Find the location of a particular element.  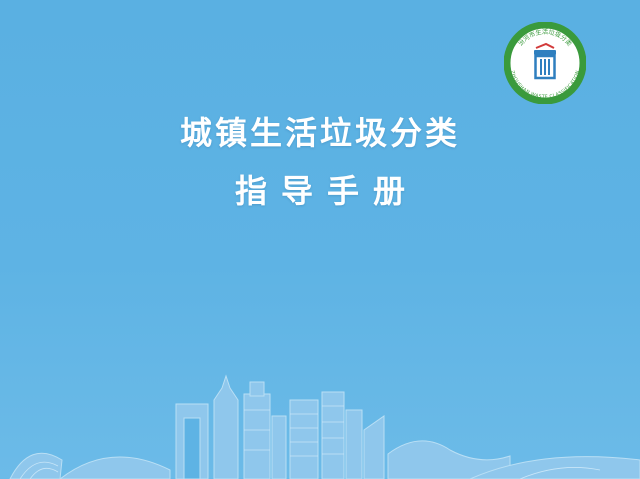

trash-bin-icon is located at coordinates (545, 61).